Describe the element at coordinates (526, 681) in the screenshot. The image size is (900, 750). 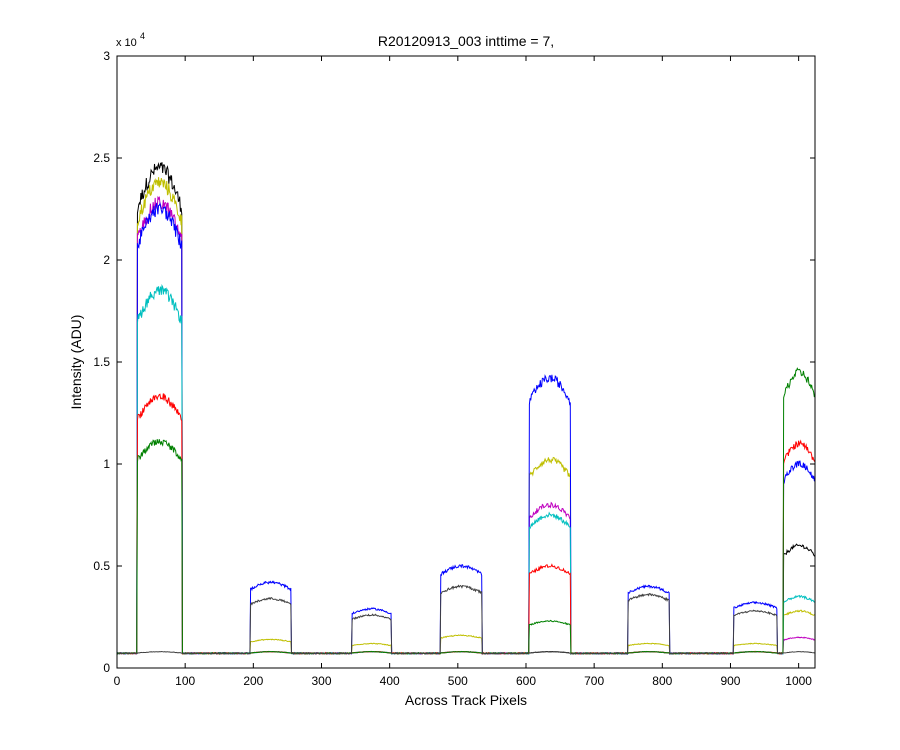
I see `x-tick-label: 600` at that location.